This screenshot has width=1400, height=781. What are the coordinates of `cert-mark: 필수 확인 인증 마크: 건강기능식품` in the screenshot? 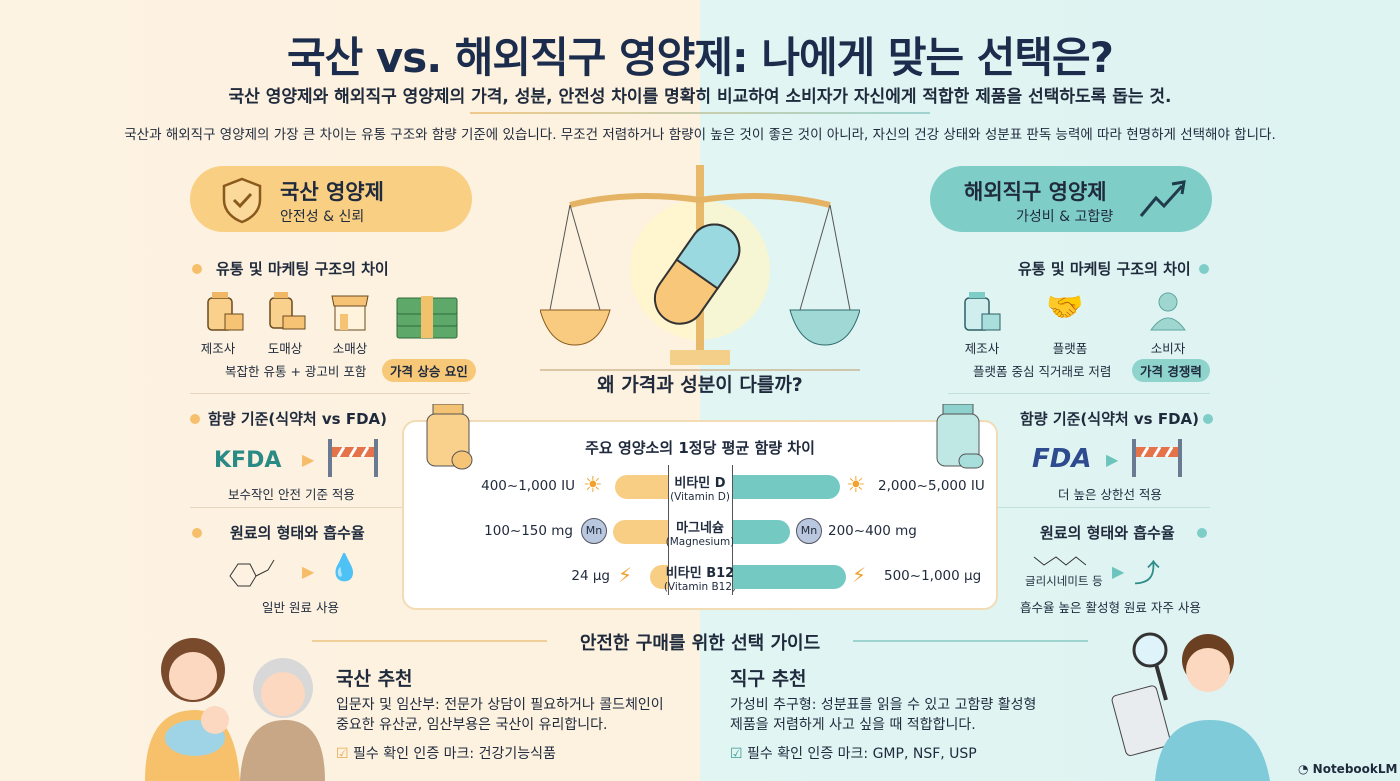 It's located at (454, 754).